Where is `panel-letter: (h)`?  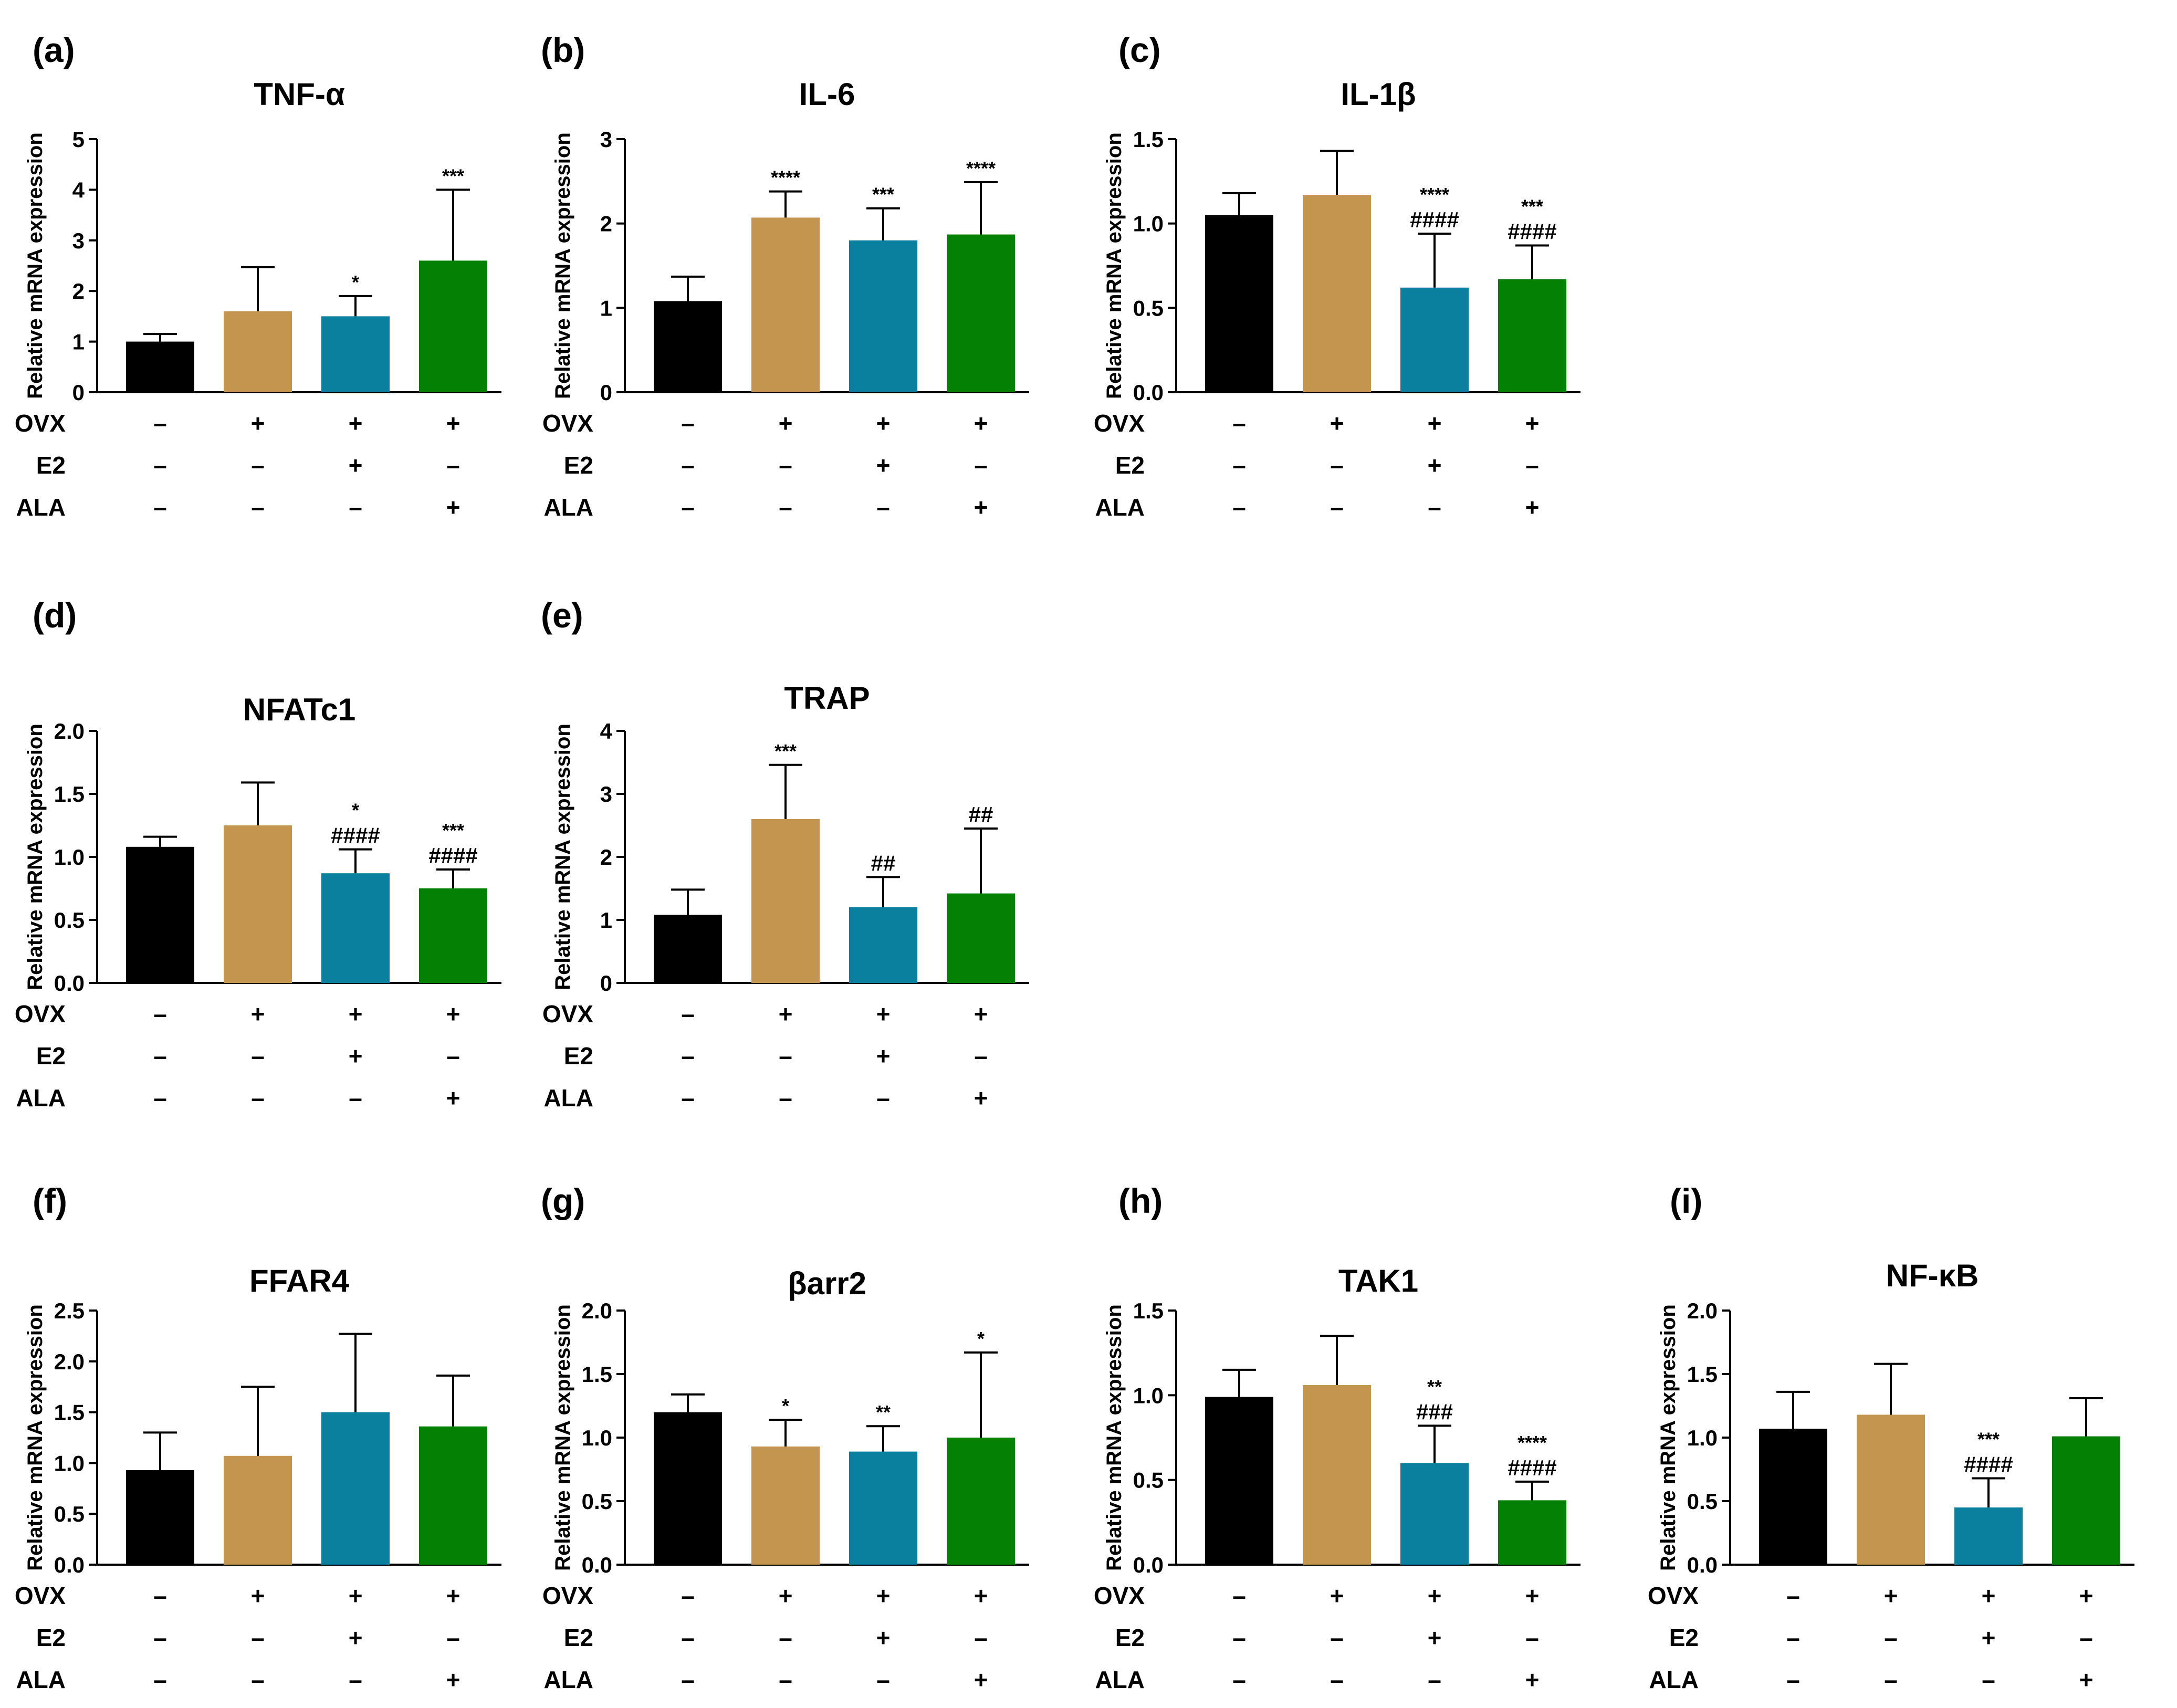 panel-letter: (h) is located at coordinates (1140, 1200).